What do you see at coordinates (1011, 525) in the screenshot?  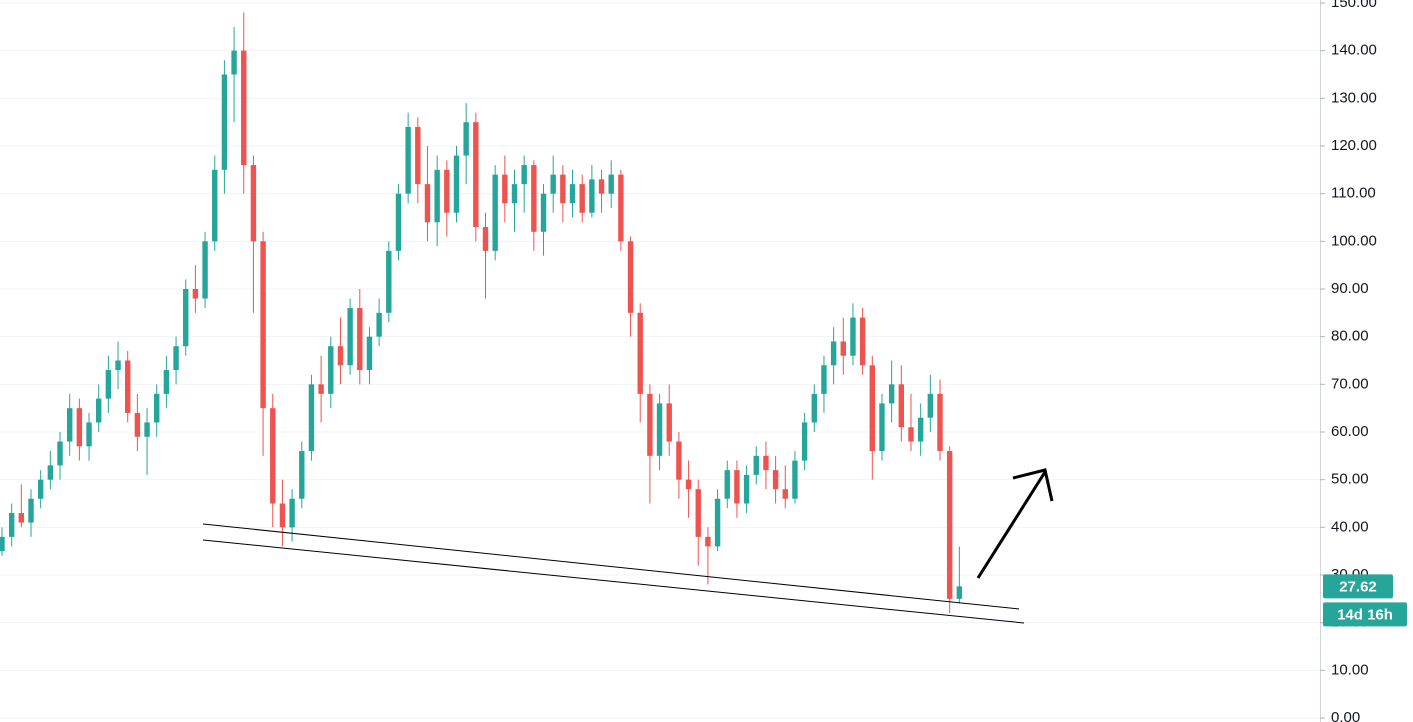 I see `arrow` at bounding box center [1011, 525].